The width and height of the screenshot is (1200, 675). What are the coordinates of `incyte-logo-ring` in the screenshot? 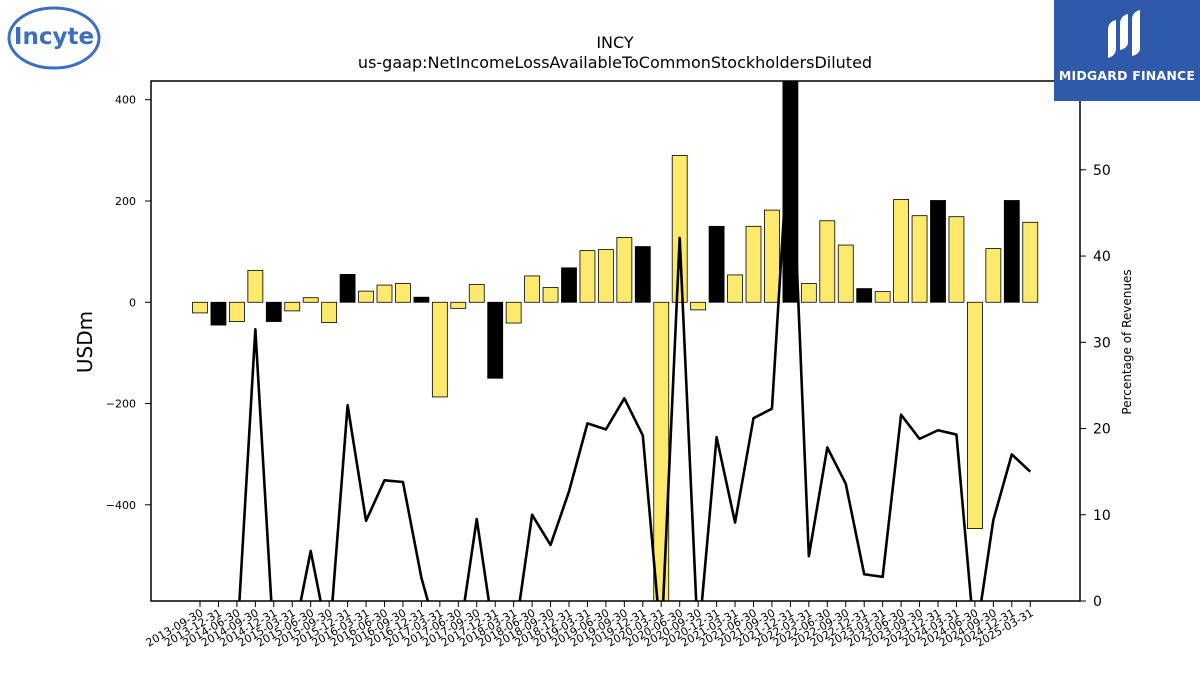 It's located at (54, 38).